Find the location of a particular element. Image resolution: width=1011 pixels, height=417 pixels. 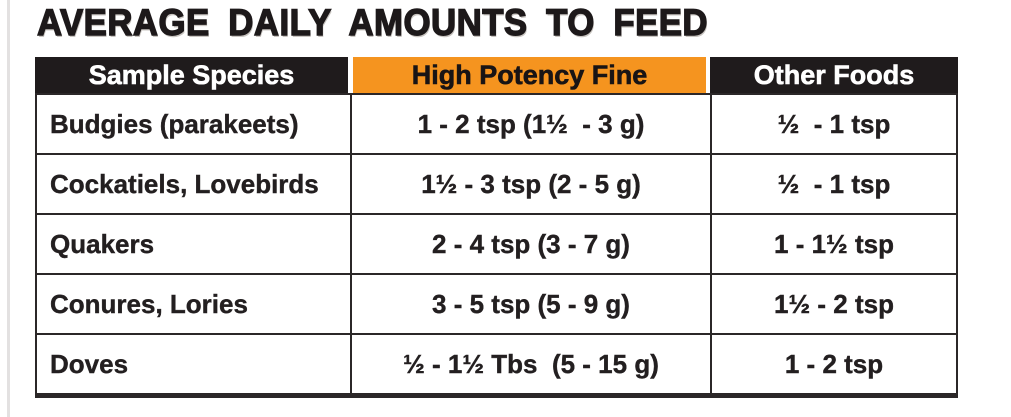

species-cell: Quakers is located at coordinates (194, 244).